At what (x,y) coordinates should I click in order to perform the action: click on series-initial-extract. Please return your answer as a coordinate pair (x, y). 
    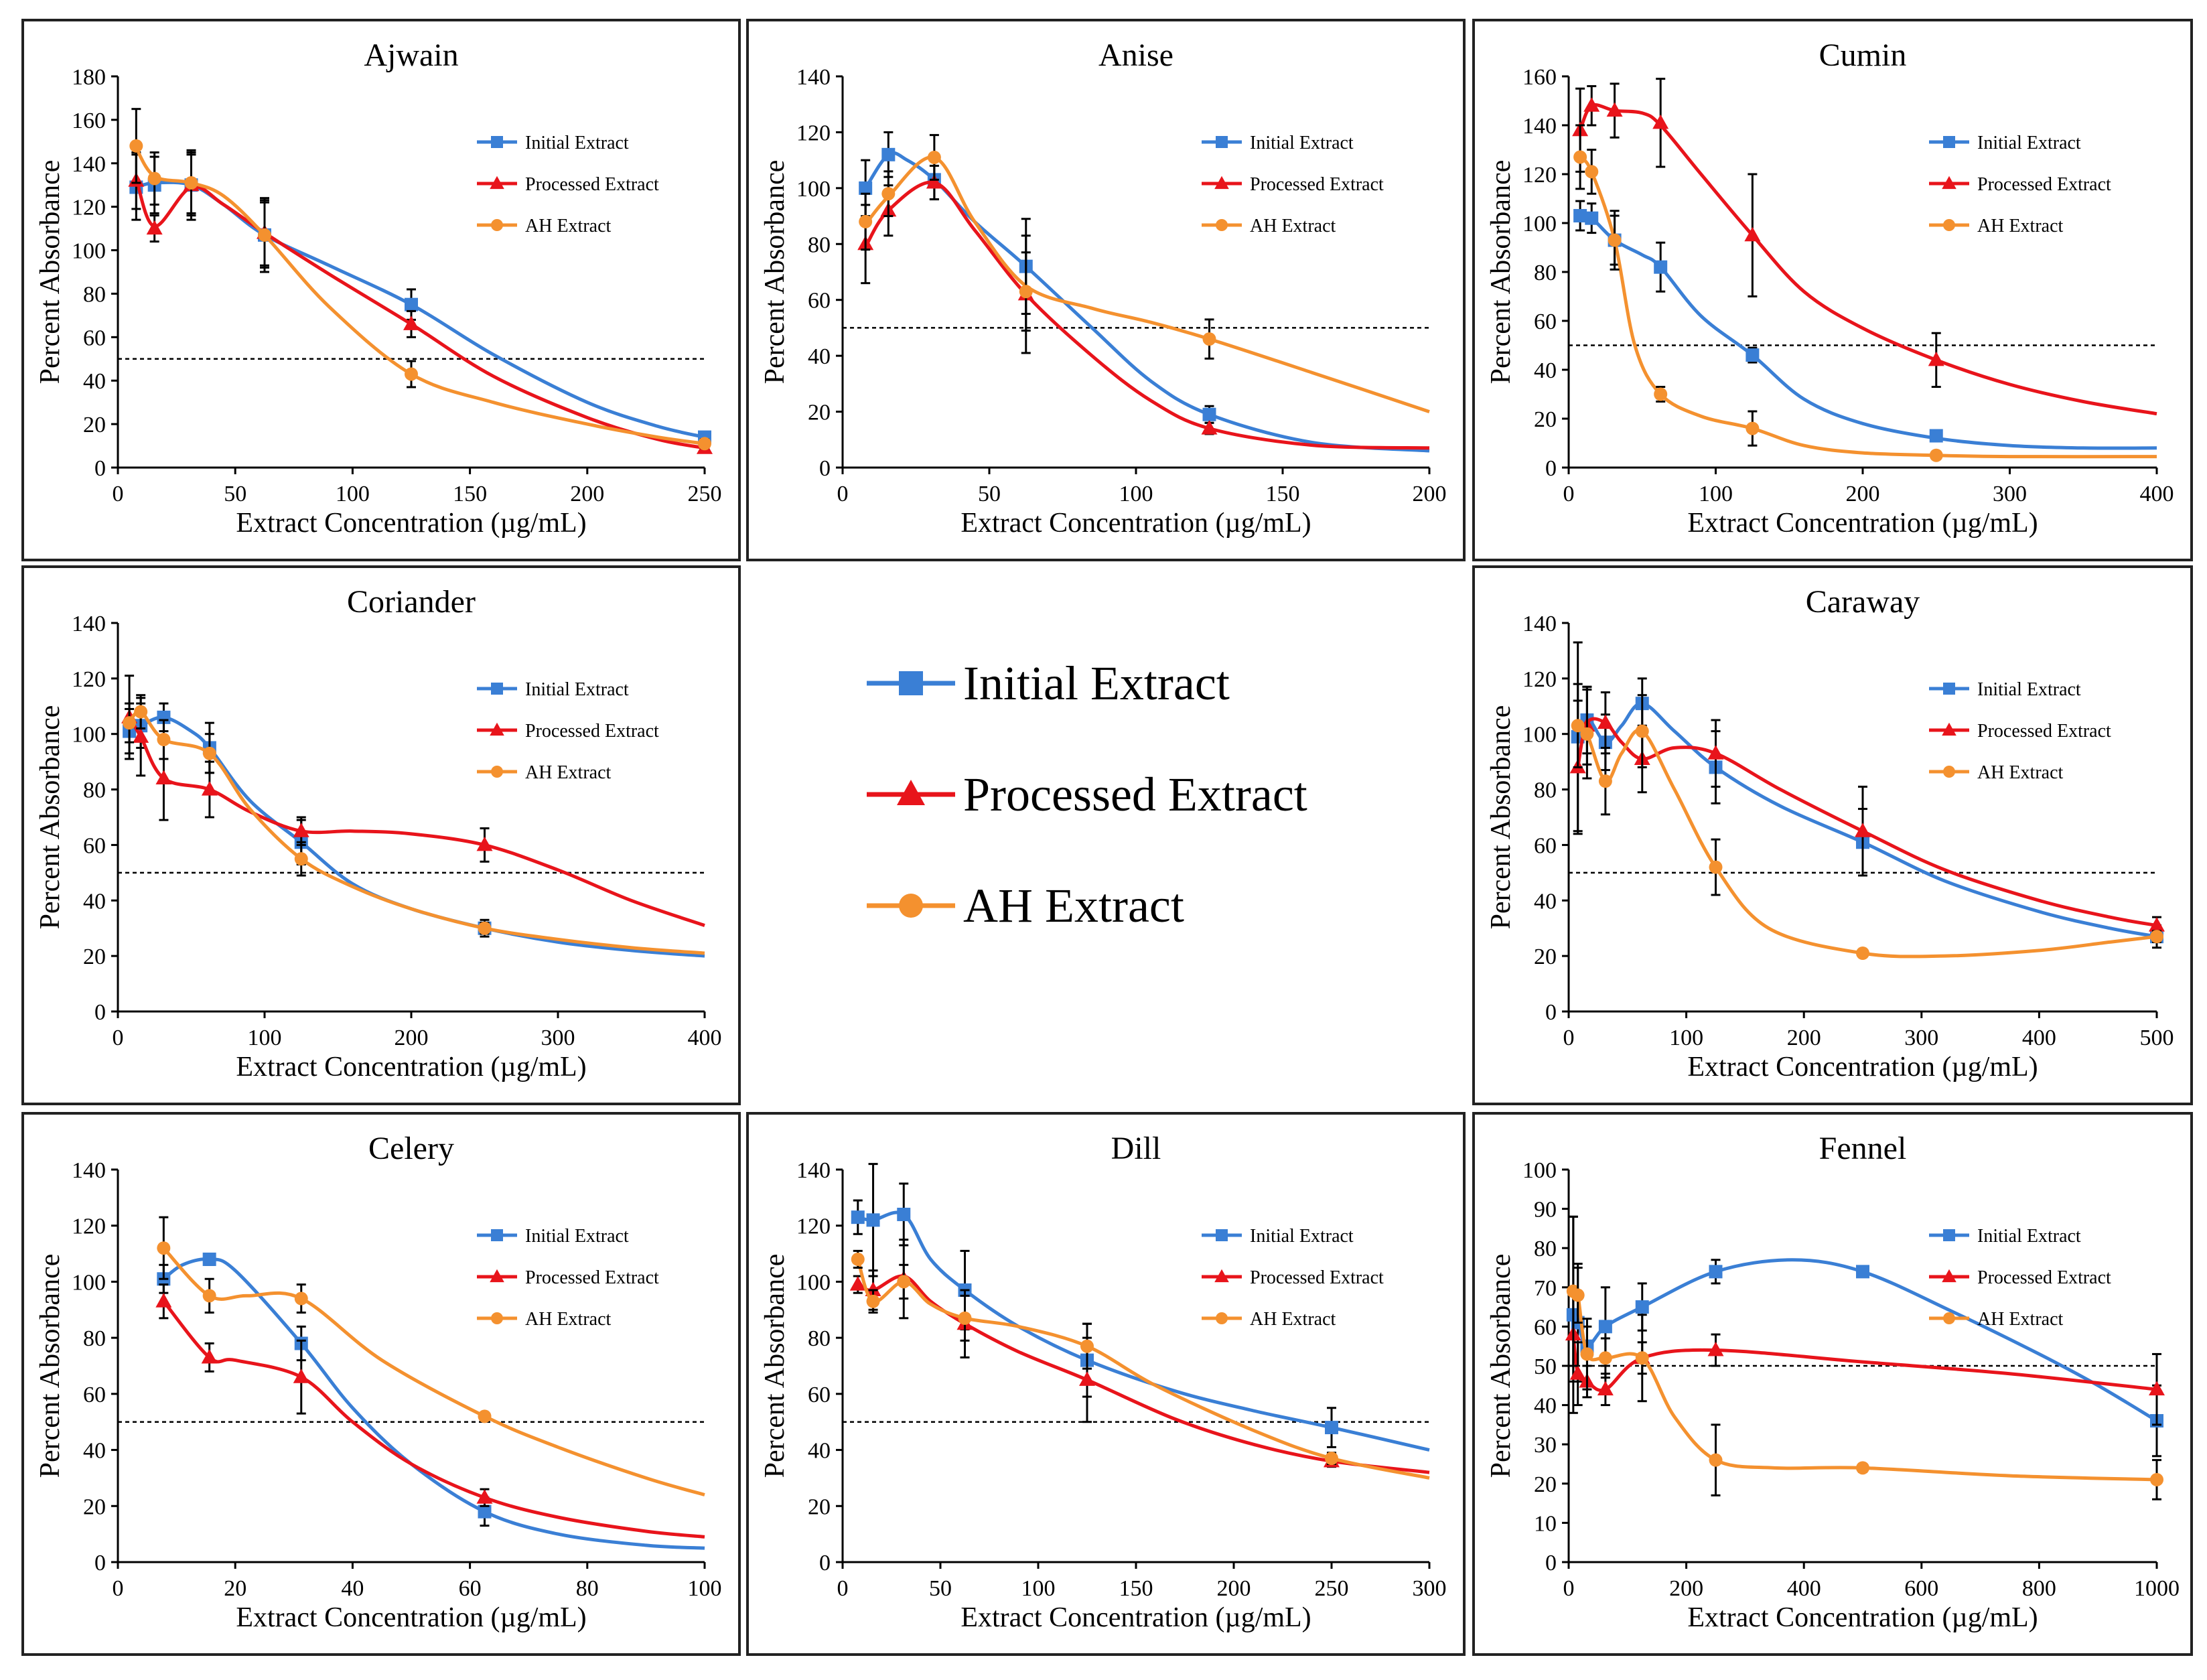
    Looking at the image, I should click on (1865, 325).